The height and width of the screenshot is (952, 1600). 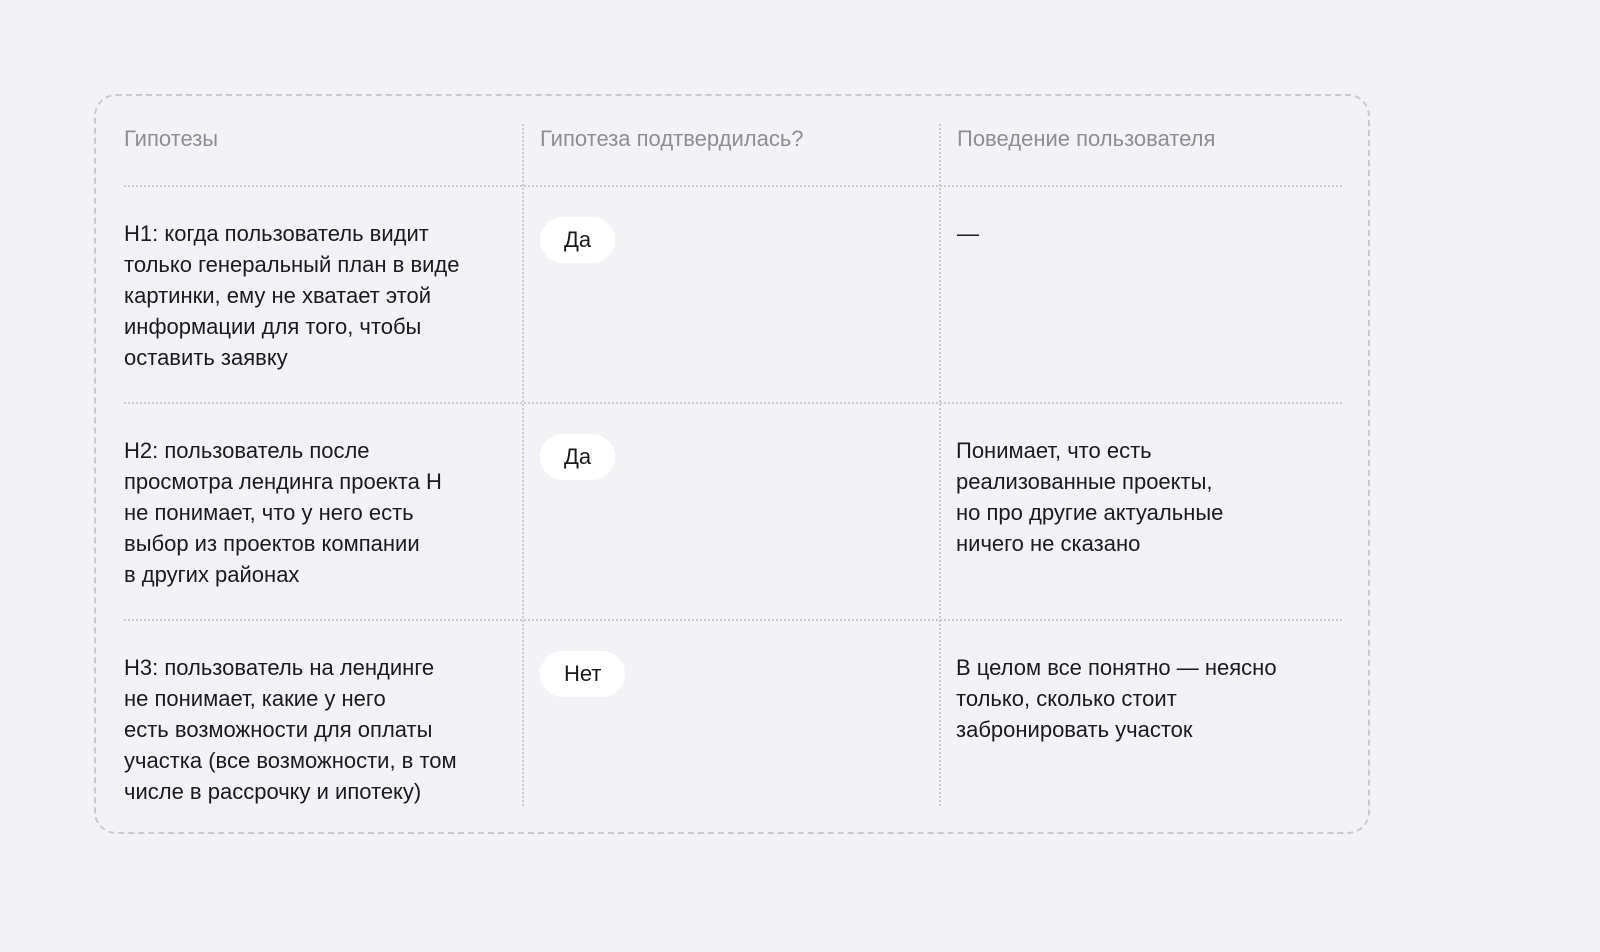 I want to click on header-behavior: Поведение пользователя, so click(x=1086, y=138).